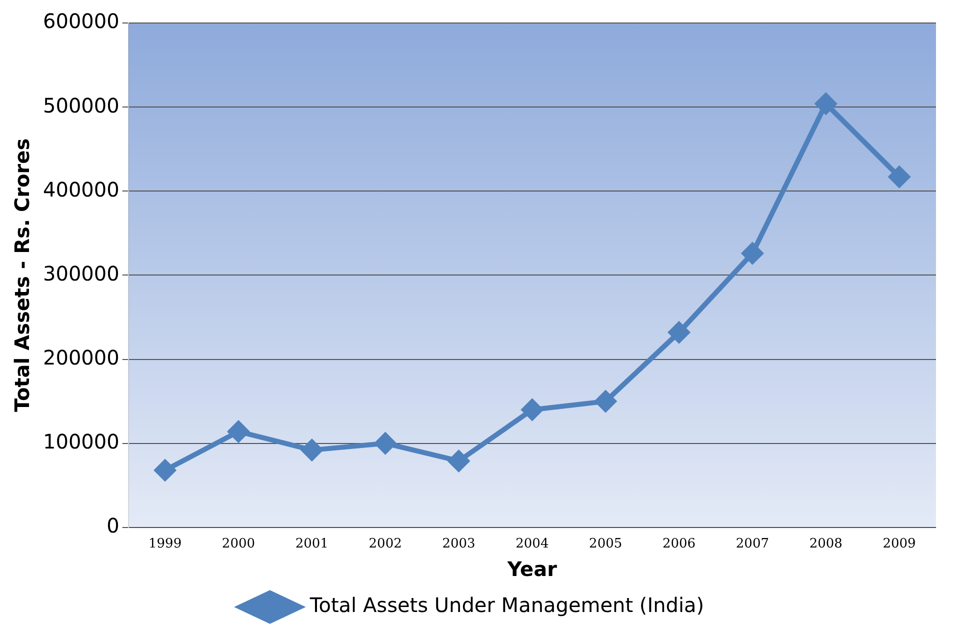 The height and width of the screenshot is (635, 964). What do you see at coordinates (532, 569) in the screenshot?
I see `x-axis-title: Year` at bounding box center [532, 569].